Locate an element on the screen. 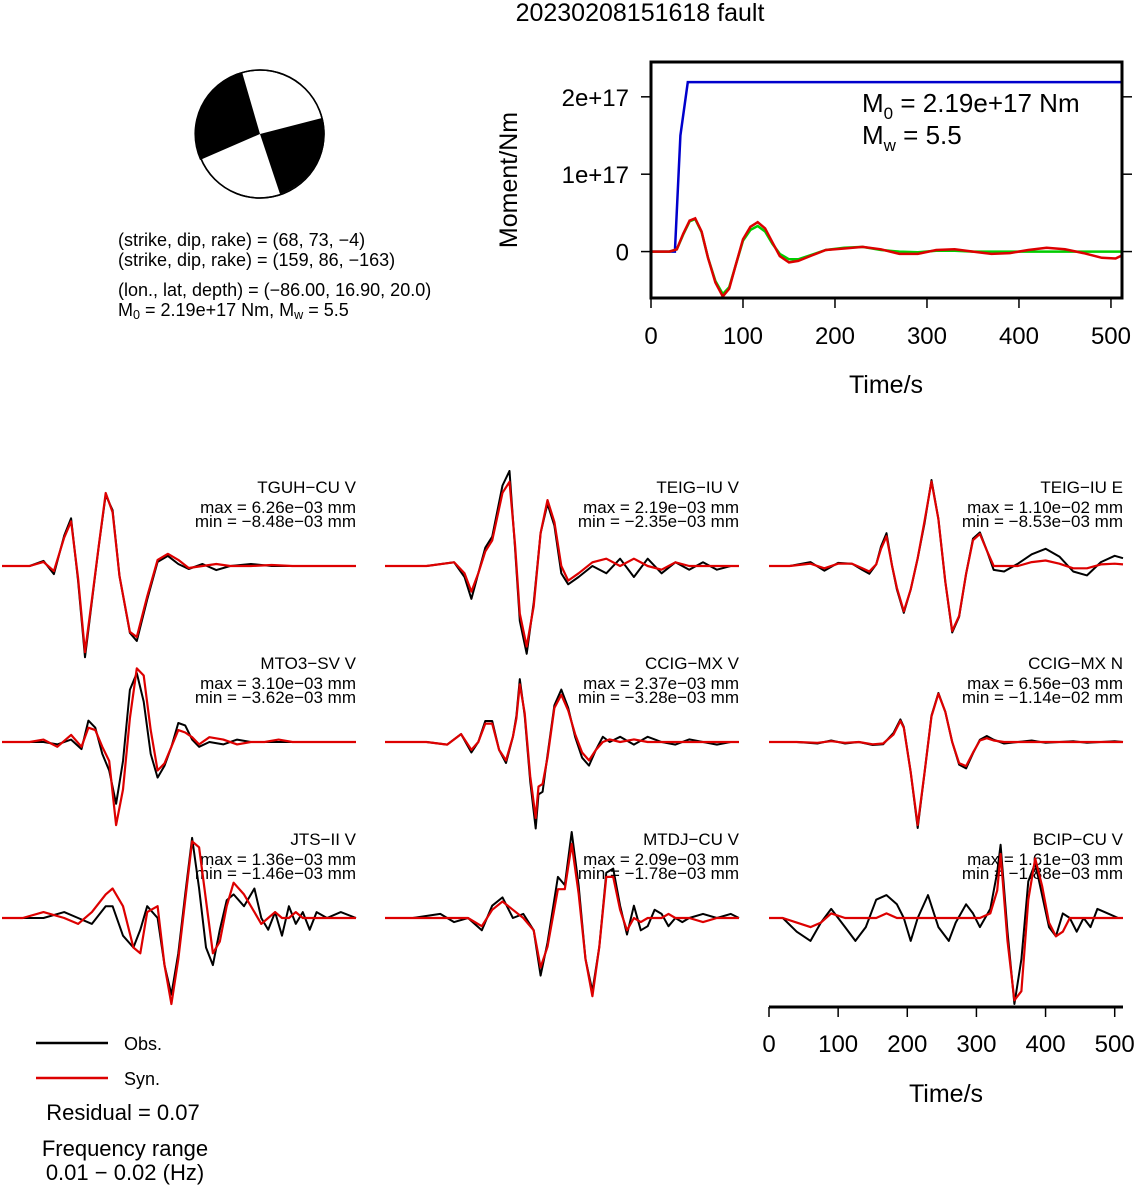 The width and height of the screenshot is (1139, 1186). station-name: MTO3−SV V is located at coordinates (308, 663).